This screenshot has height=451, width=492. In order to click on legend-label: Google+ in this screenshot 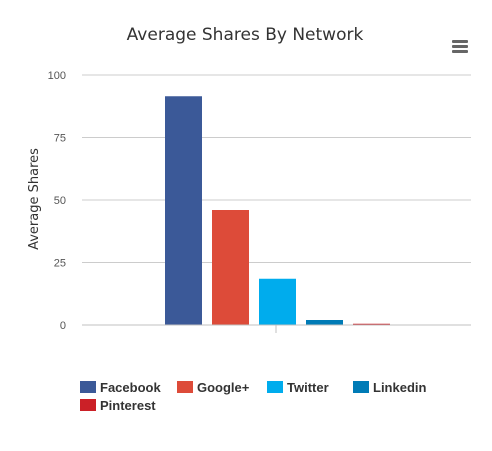, I will do `click(223, 387)`.